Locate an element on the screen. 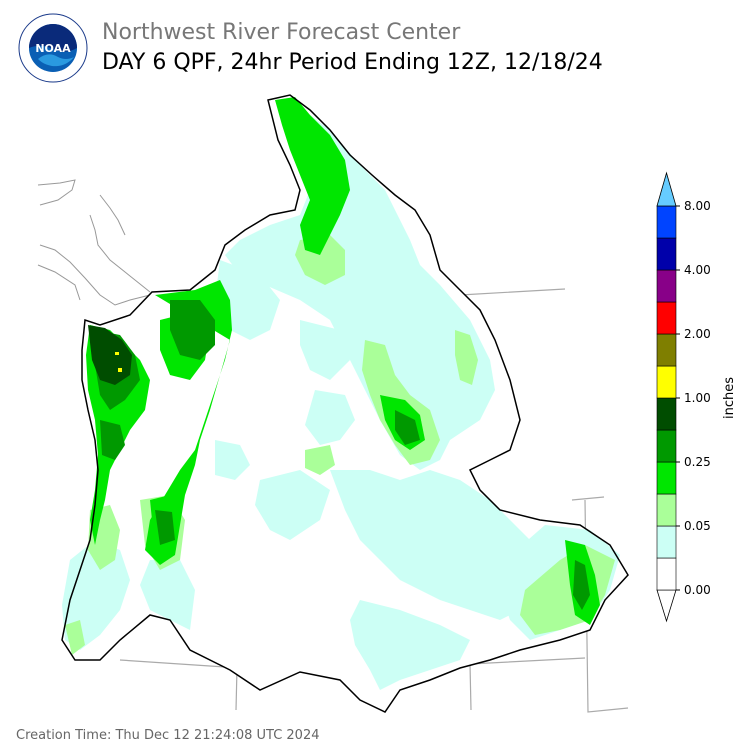  colorbar-tick-label: 0.25 is located at coordinates (697, 462).